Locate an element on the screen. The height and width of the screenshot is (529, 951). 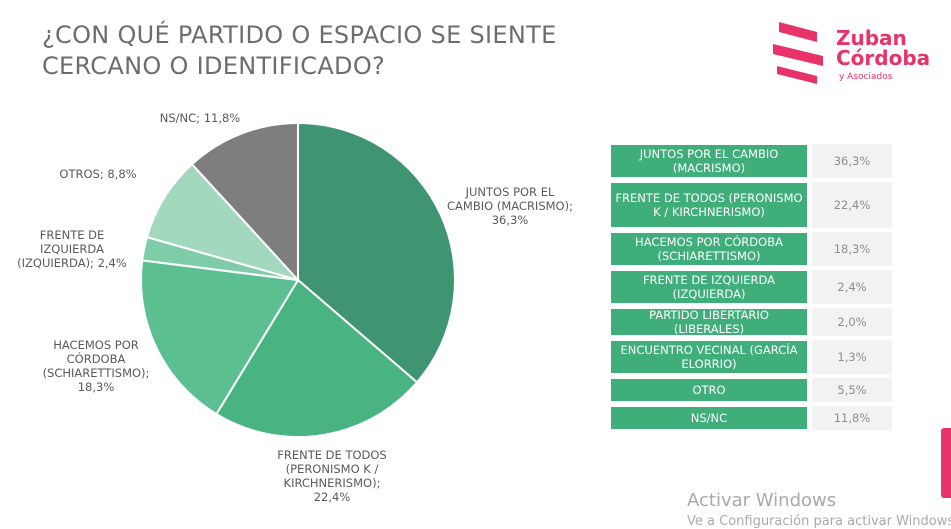
pie-label-line: NS/NC; 11,8% is located at coordinates (200, 118).